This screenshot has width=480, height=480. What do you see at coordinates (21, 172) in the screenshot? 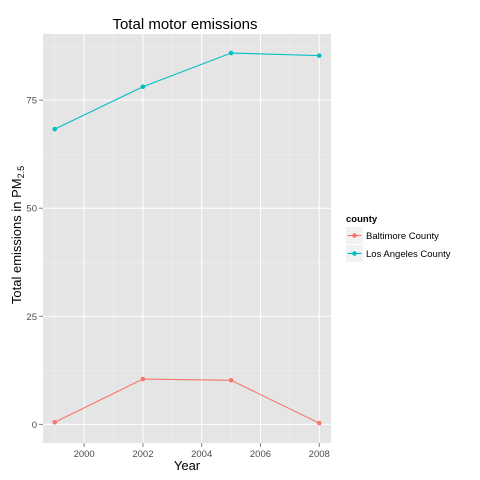
I see `y-axis-title-subscript: 2.5` at bounding box center [21, 172].